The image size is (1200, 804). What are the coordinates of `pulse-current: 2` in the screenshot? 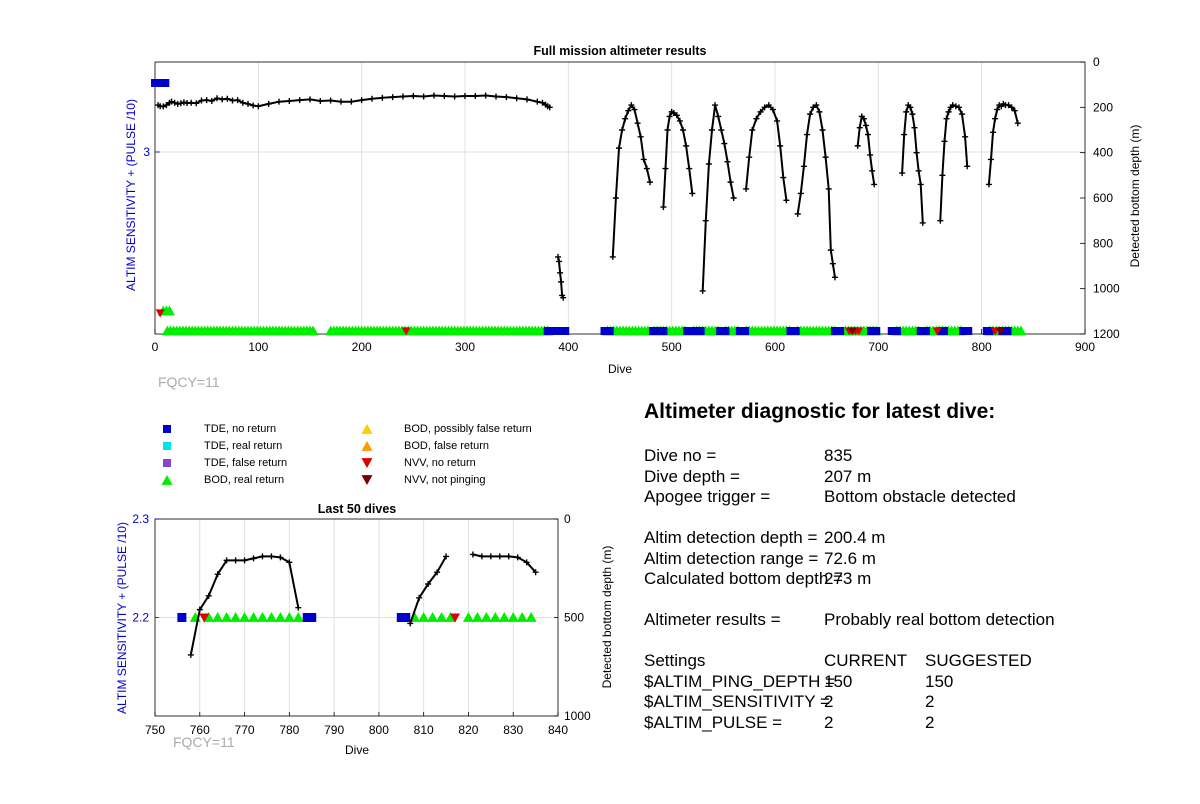 It's located at (829, 722).